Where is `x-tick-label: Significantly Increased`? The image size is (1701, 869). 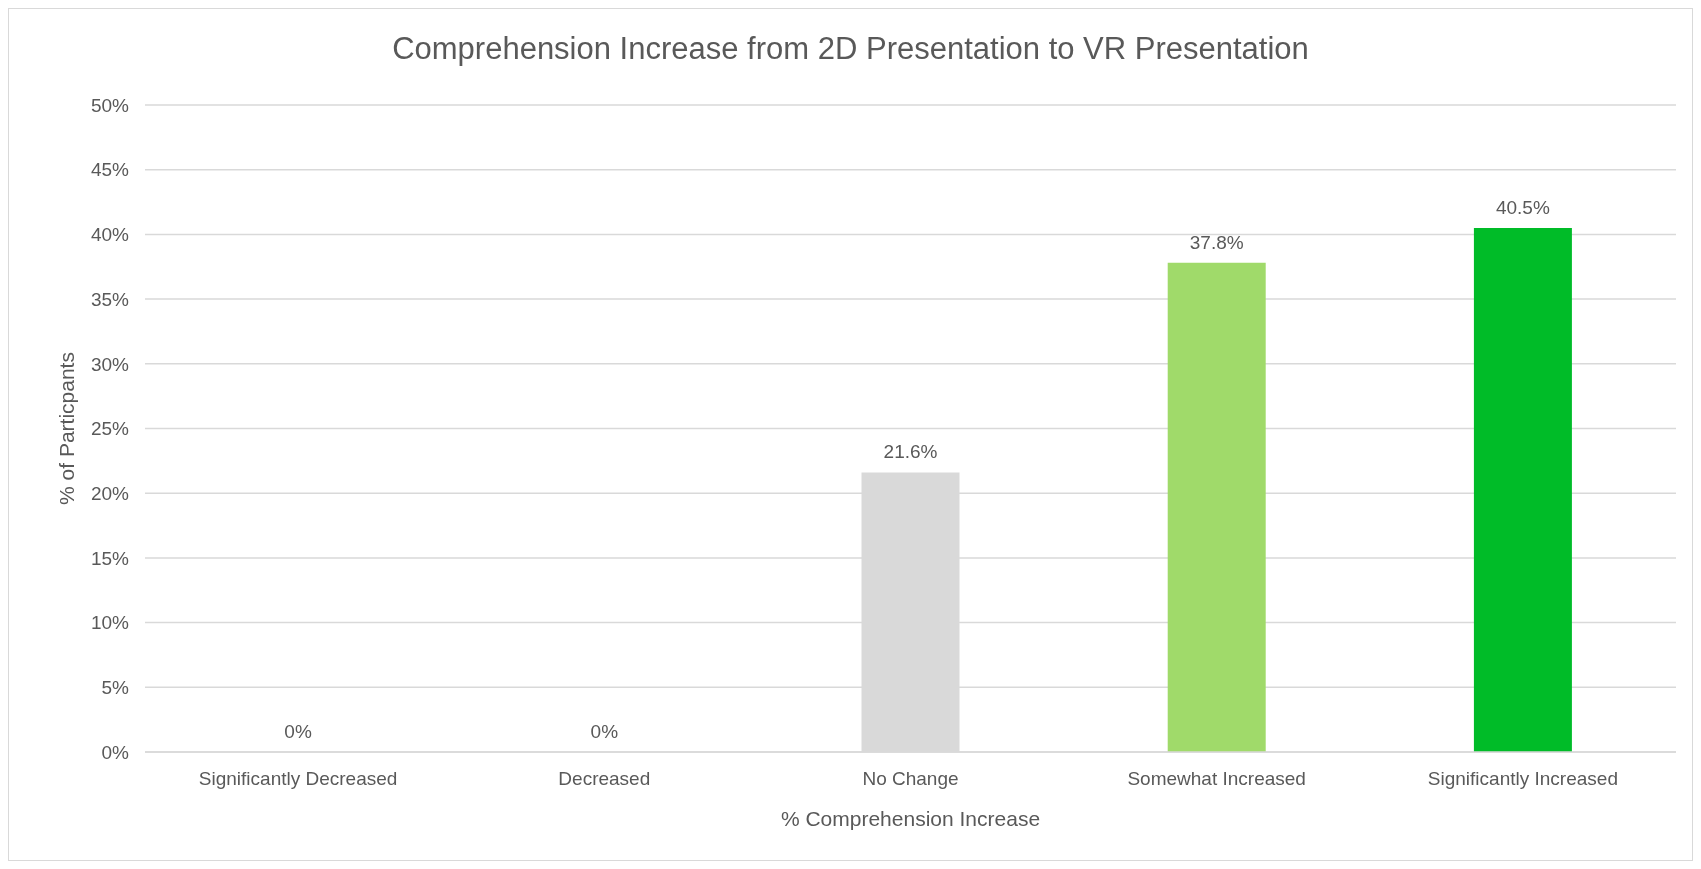 x-tick-label: Significantly Increased is located at coordinates (1522, 779).